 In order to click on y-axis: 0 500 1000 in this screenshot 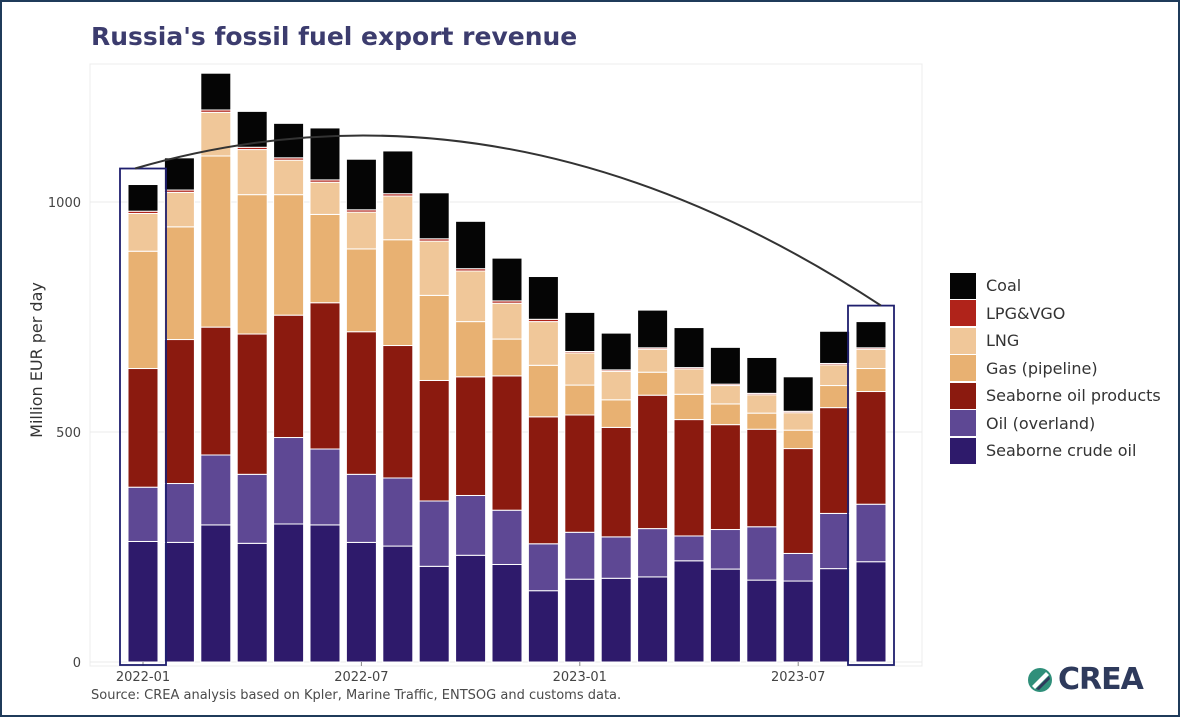, I will do `click(64, 433)`.